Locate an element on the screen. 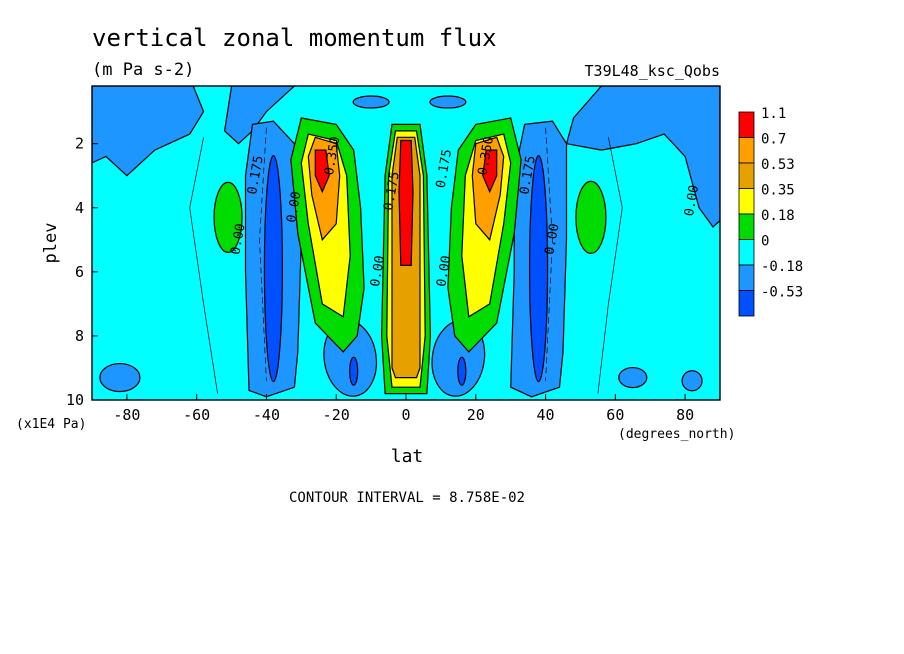 This screenshot has width=904, height=654. x-tick-label: -80 is located at coordinates (126, 415).